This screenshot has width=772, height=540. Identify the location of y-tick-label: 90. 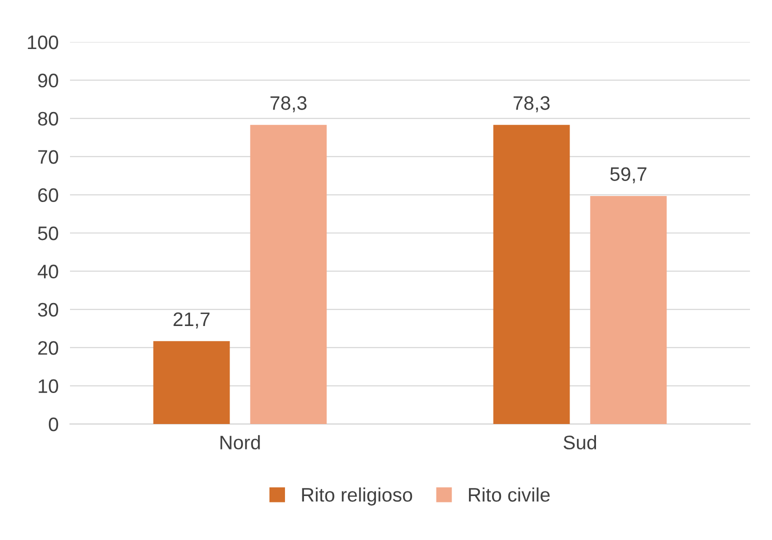
(48, 81).